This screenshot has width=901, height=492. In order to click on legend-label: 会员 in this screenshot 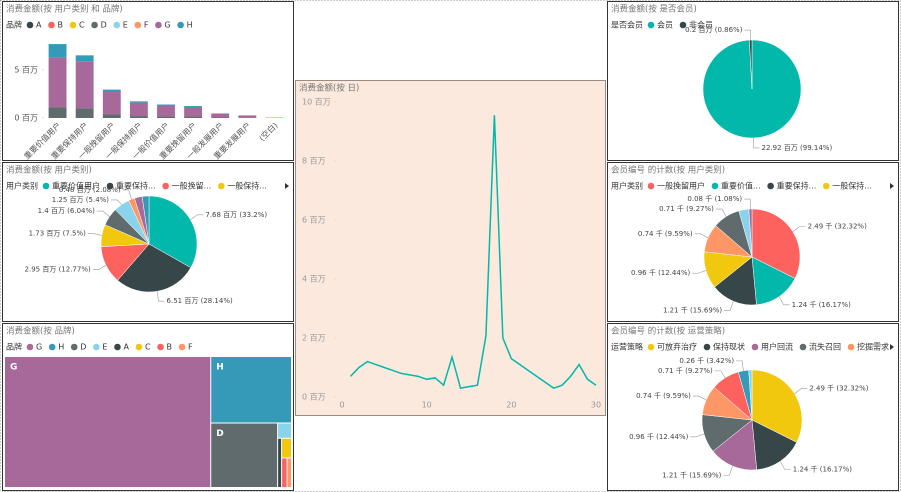, I will do `click(665, 25)`.